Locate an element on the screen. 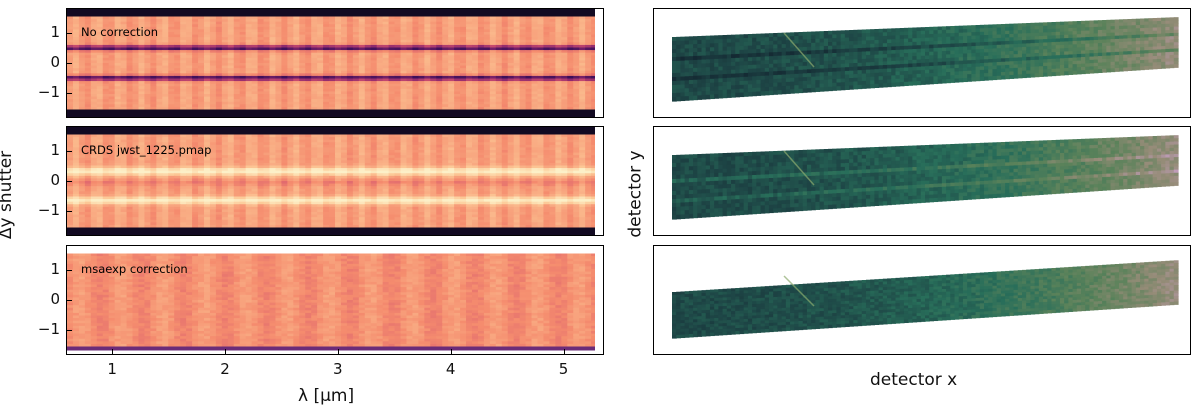  spectrum-panel-crds: CRDS jwst_1225.pmap is located at coordinates (335, 181).